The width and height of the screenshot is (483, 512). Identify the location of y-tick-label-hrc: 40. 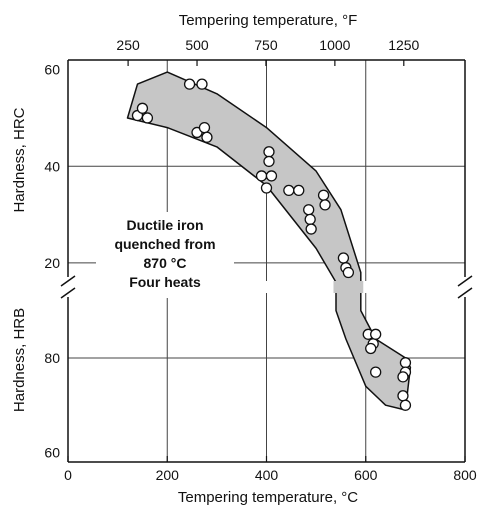
(52, 166).